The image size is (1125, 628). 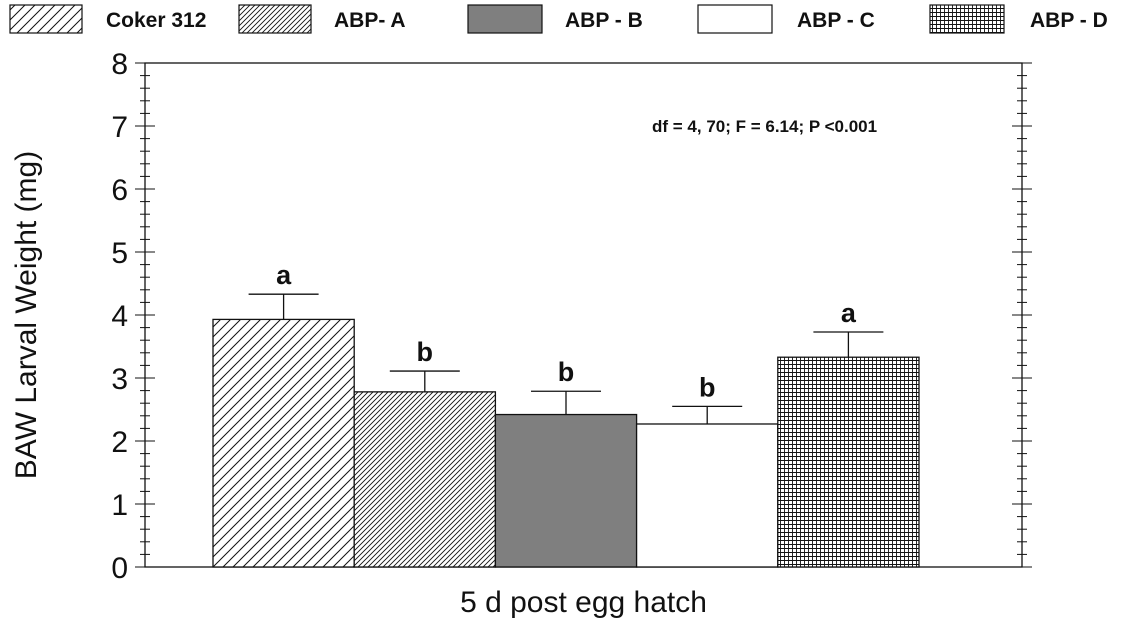 I want to click on legend-swatch-abp-d, so click(x=967, y=19).